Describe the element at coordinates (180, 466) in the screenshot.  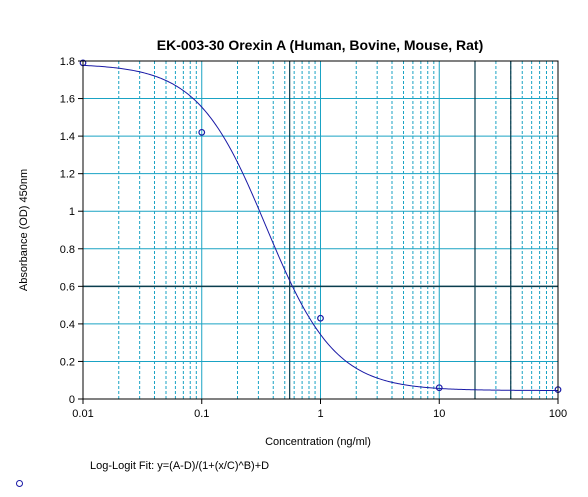
I see `fit-equation: Log-Logit Fit: y=(A-D)/(1+(x/C)^B)+D` at that location.